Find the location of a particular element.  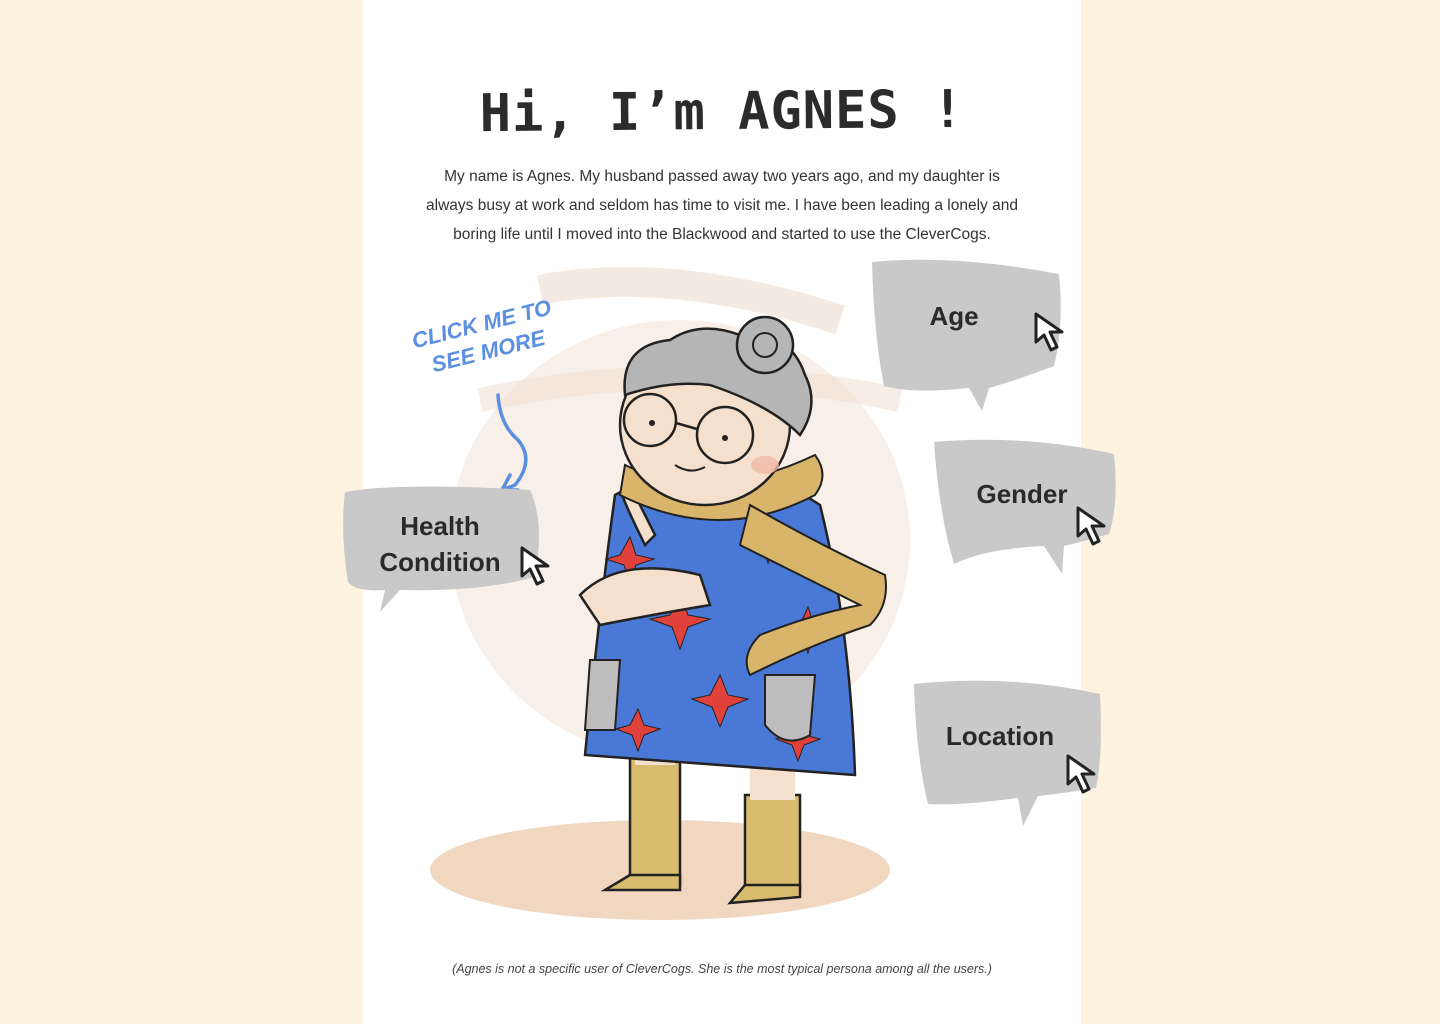

health-condition-bubble: Health Condition is located at coordinates (445, 552).